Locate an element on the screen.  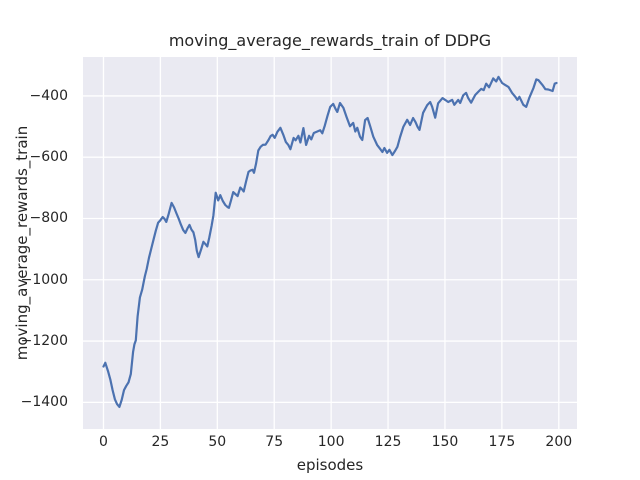
y-tick-label: −600 is located at coordinates (48, 157).